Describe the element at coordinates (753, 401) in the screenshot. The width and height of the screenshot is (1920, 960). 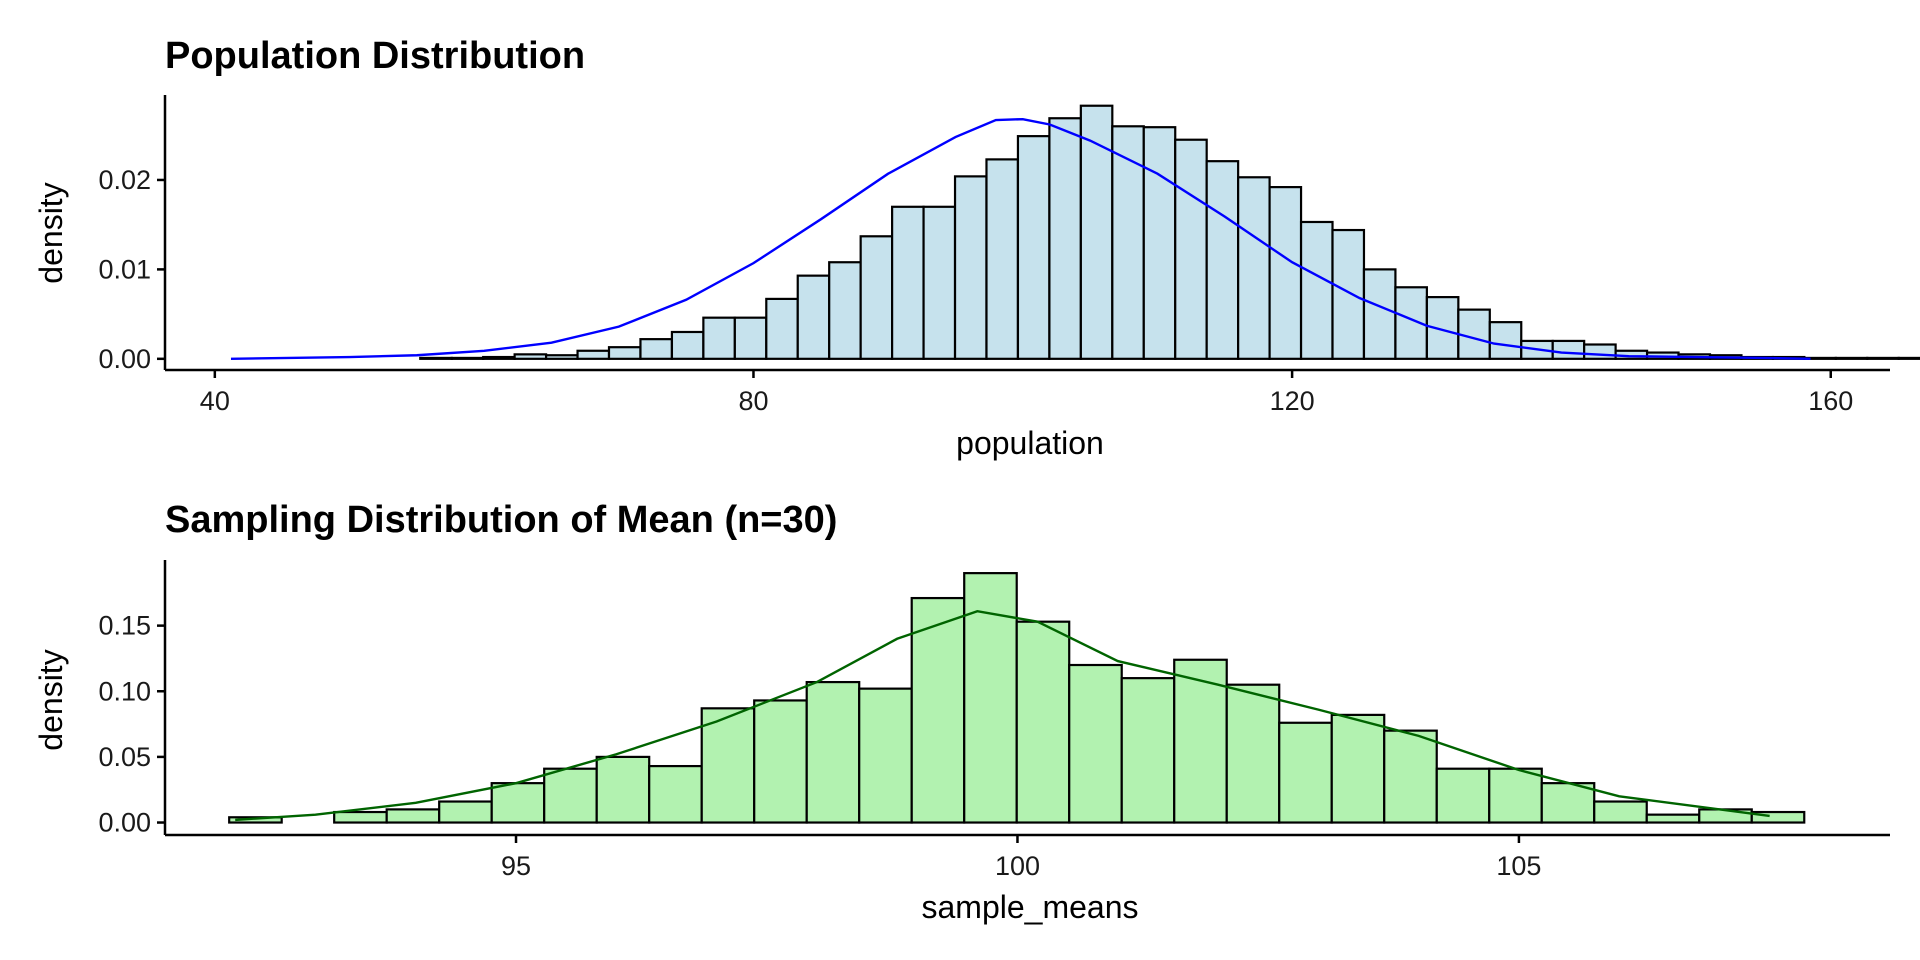
I see `x-tick-label: 80` at that location.